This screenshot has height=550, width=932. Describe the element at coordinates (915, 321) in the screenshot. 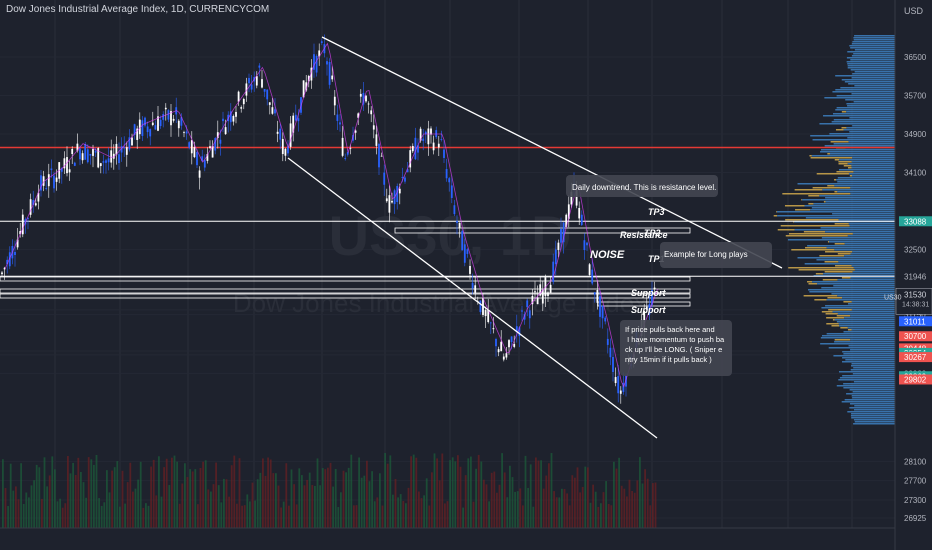

I see `price-label-value: 31011` at that location.